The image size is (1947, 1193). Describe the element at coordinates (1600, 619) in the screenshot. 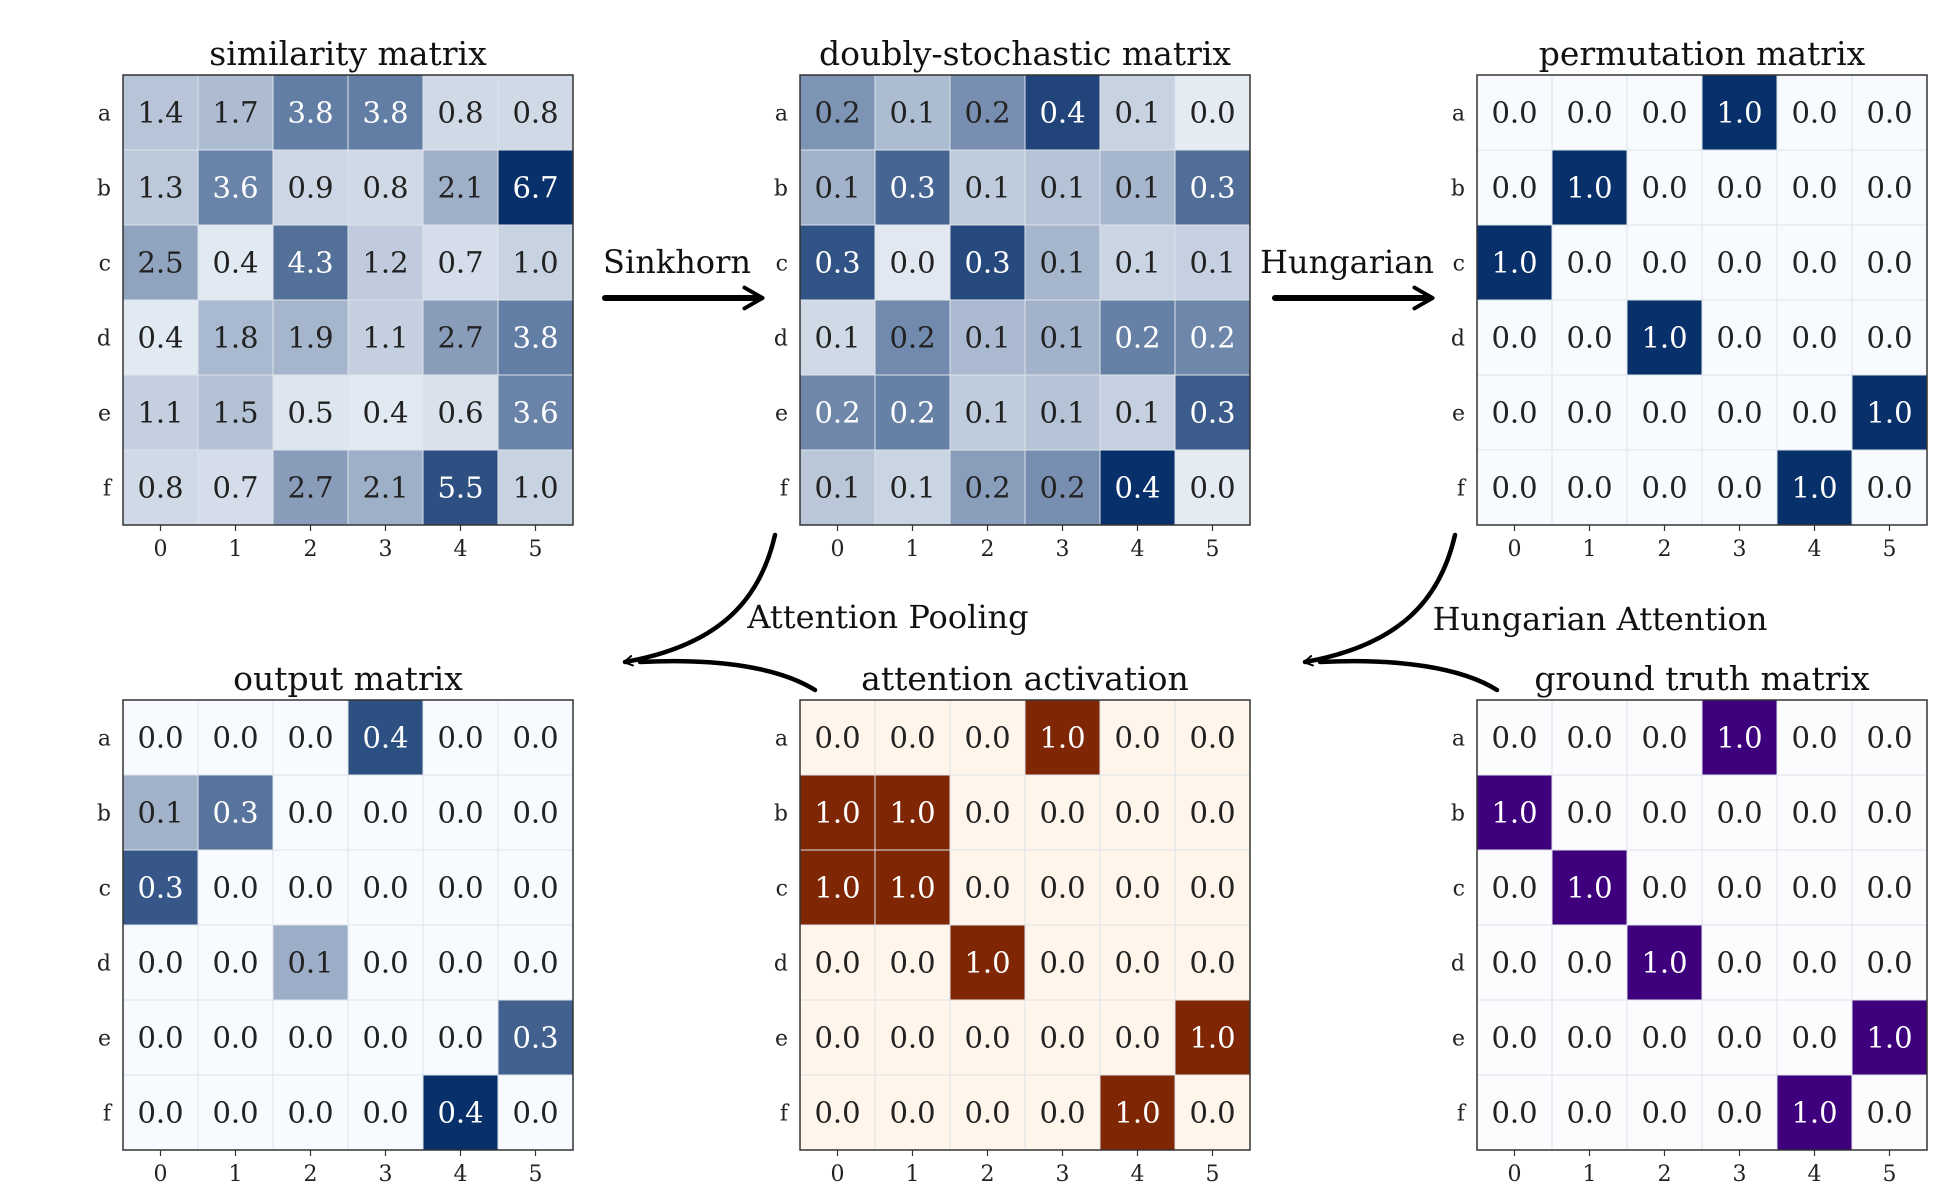

I see `hungarian-attention-label: Hungarian Attention` at that location.